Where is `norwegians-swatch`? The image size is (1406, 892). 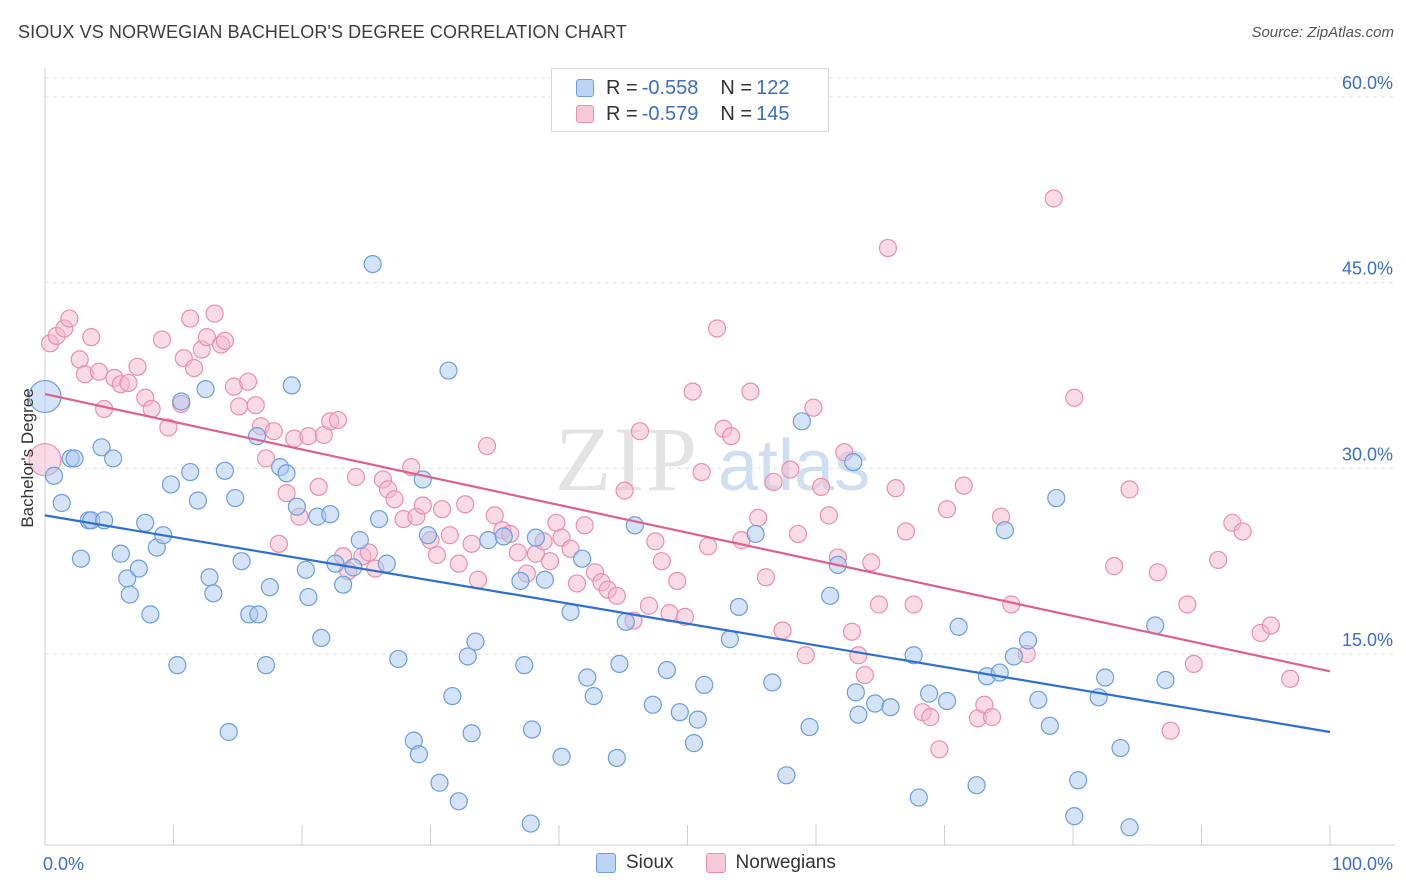
norwegians-swatch is located at coordinates (715, 863).